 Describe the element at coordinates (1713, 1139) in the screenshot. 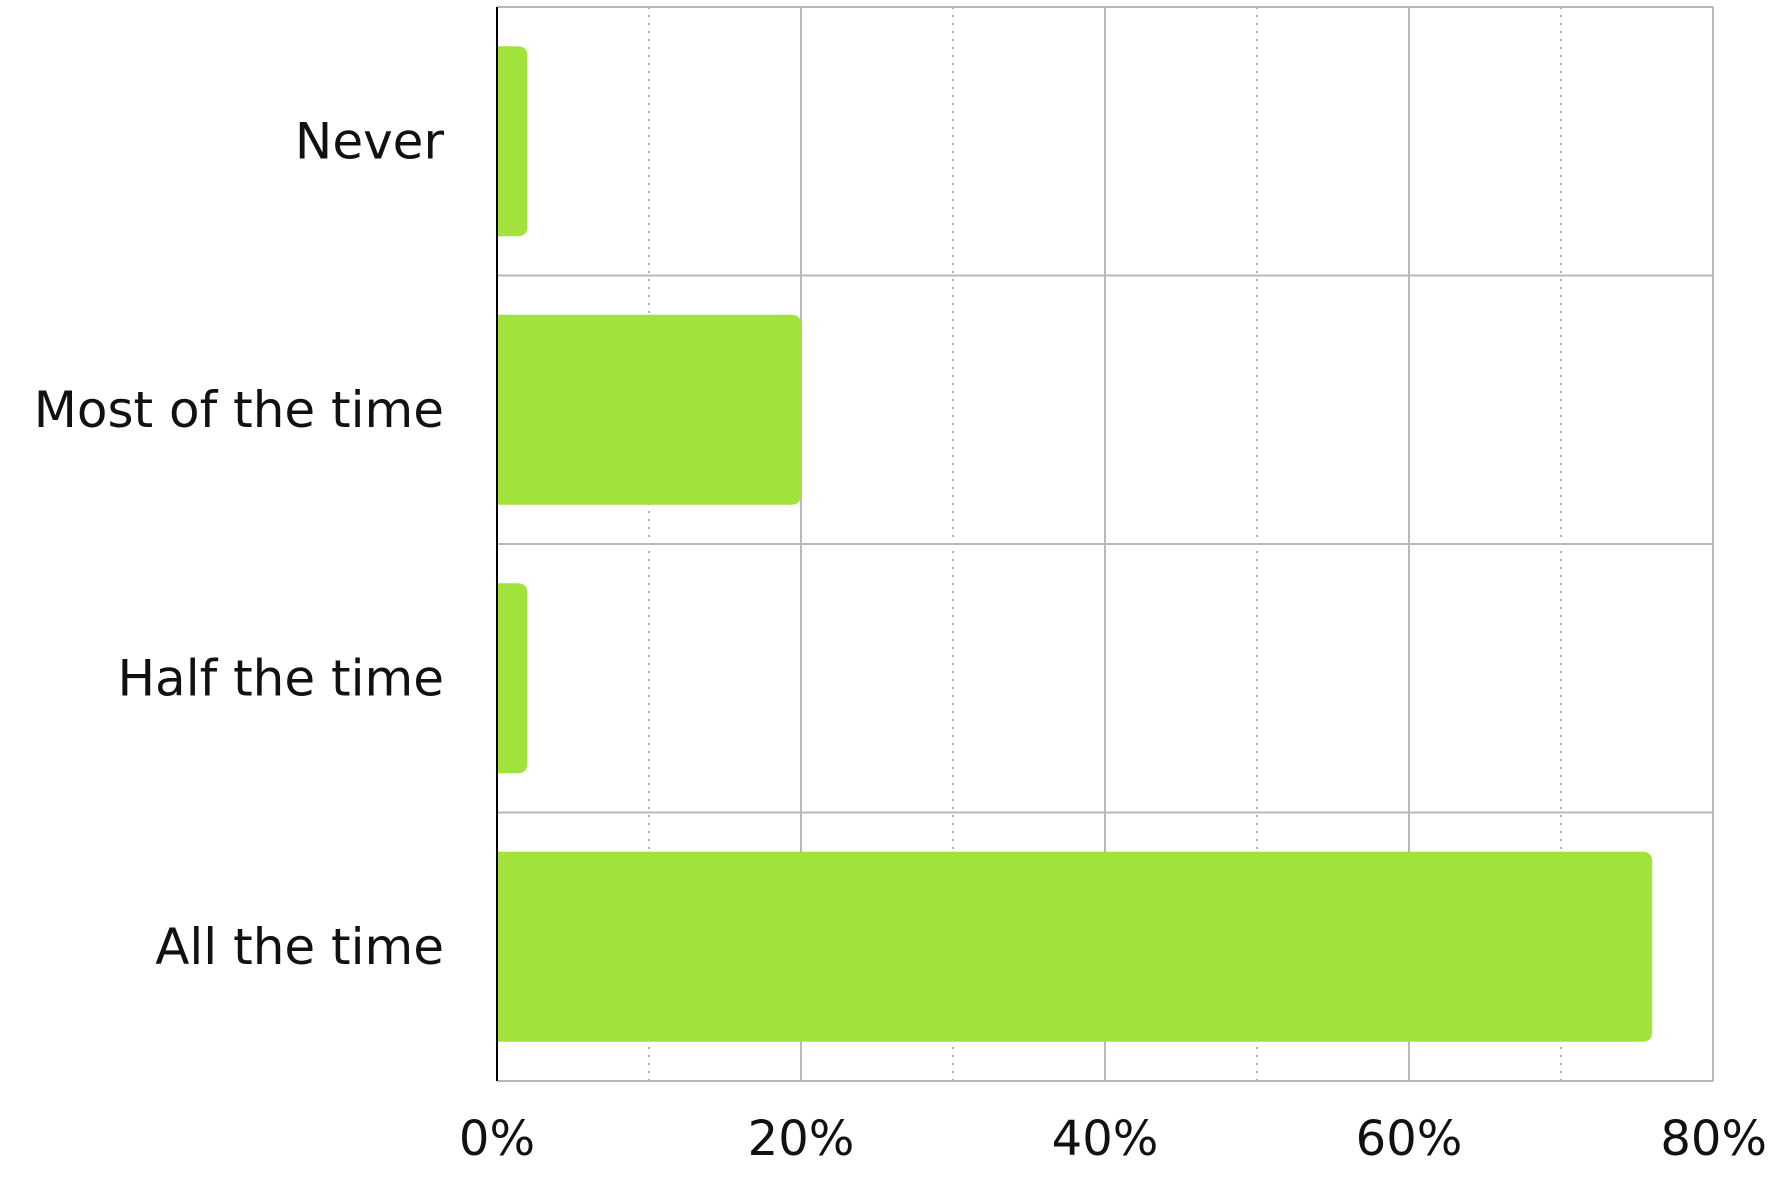

I see `x-tick-label: 80%` at that location.